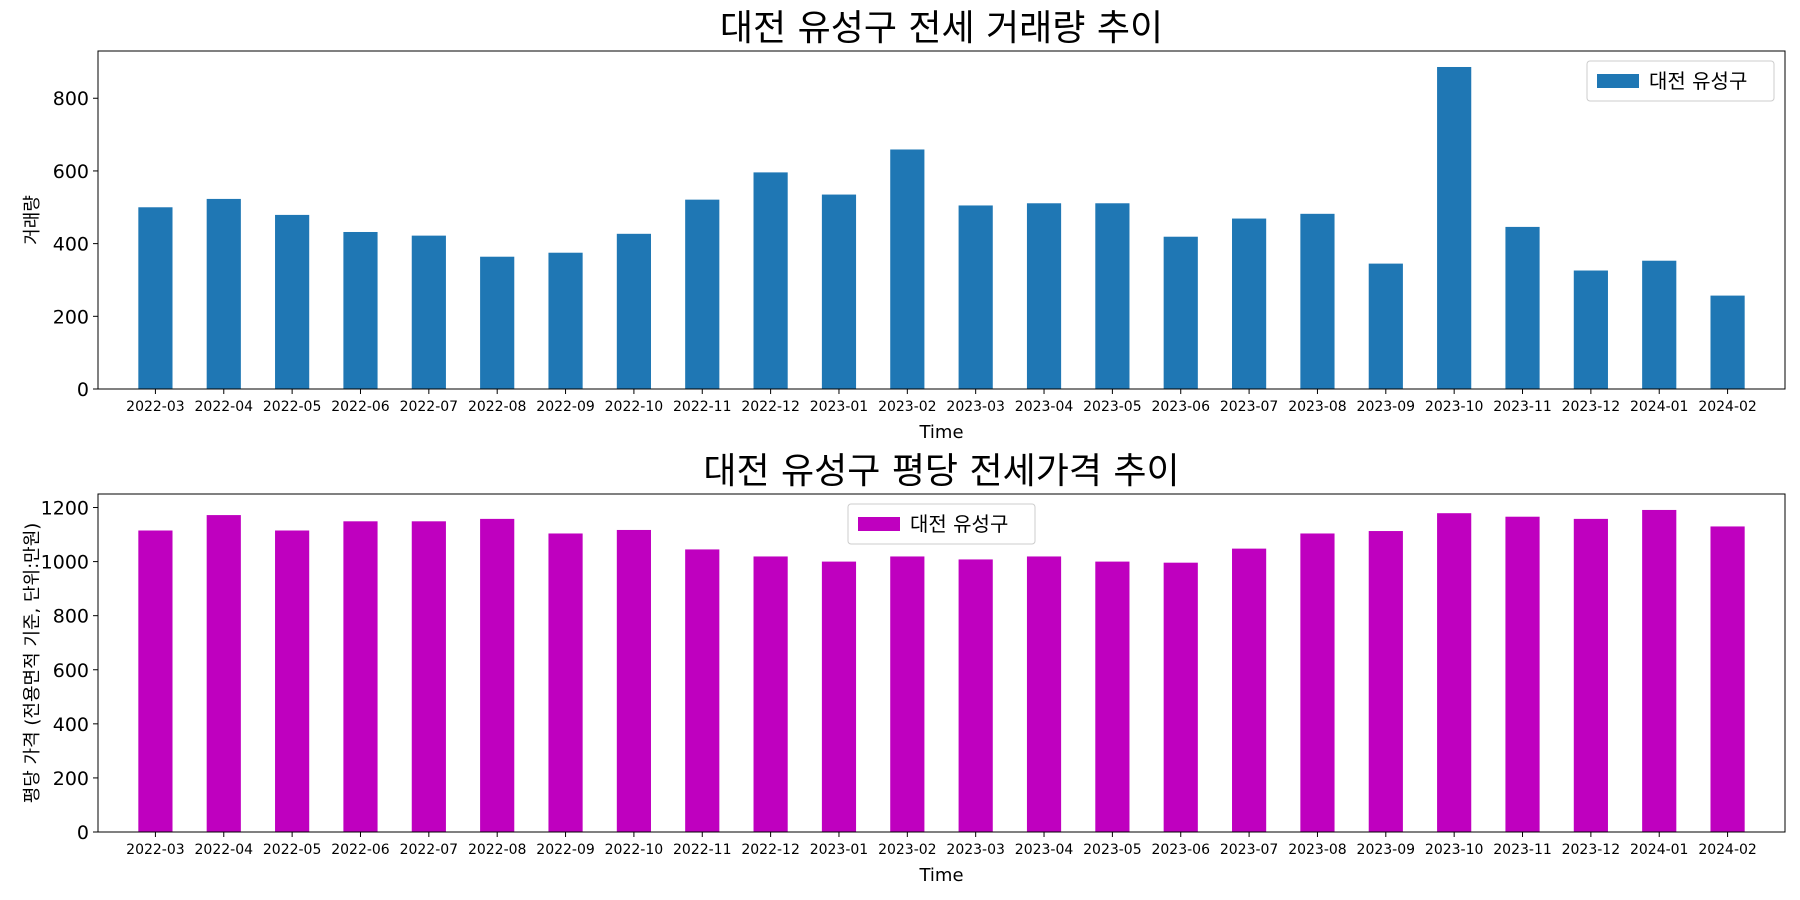  What do you see at coordinates (71, 99) in the screenshot?
I see `y-tick-label: 800` at bounding box center [71, 99].